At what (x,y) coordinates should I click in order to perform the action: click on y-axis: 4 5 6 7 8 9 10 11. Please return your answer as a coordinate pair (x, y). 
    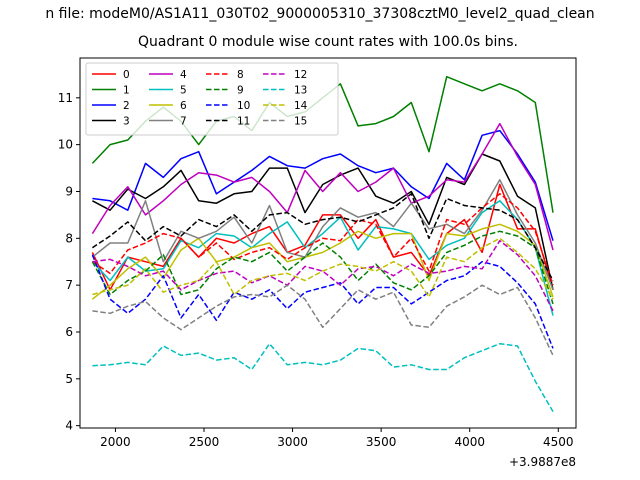
    Looking at the image, I should click on (69, 262).